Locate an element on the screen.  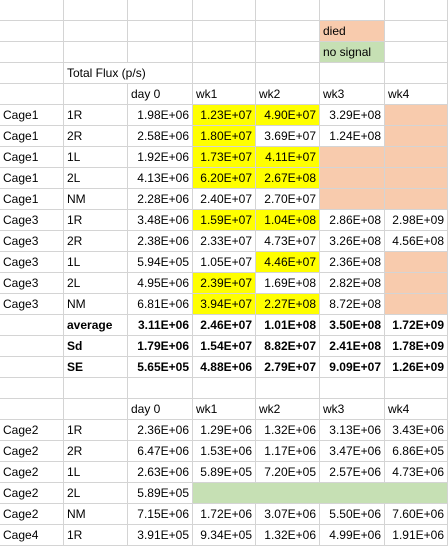
value-cell: 1.53E+06 is located at coordinates (224, 451).